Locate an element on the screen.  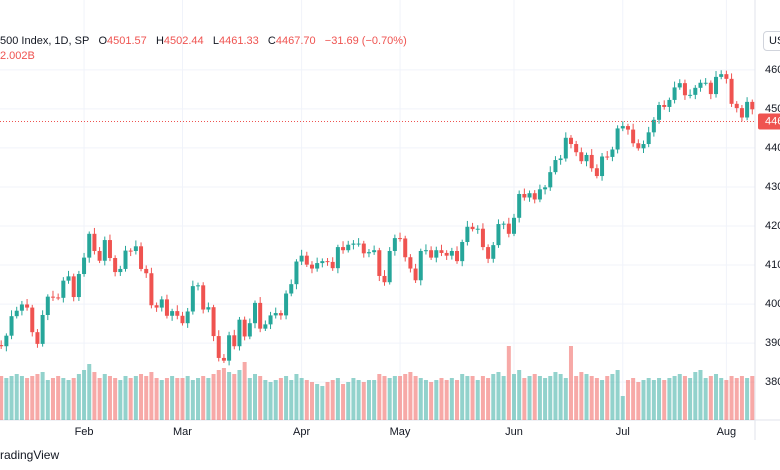
last-price-box is located at coordinates (769, 121).